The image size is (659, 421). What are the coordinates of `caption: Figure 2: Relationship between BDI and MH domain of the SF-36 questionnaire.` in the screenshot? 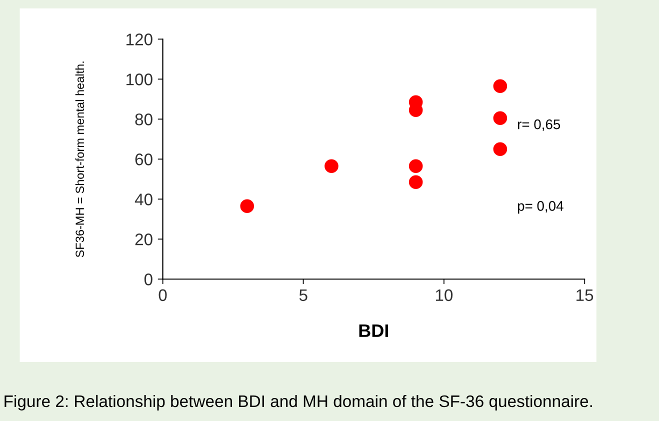 It's located at (298, 402).